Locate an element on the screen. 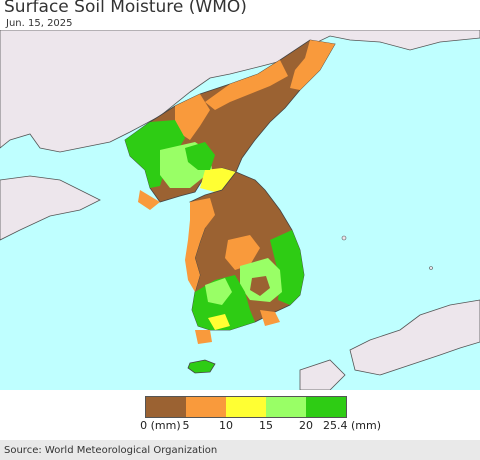 The width and height of the screenshot is (480, 460). island-dokdo is located at coordinates (431, 268).